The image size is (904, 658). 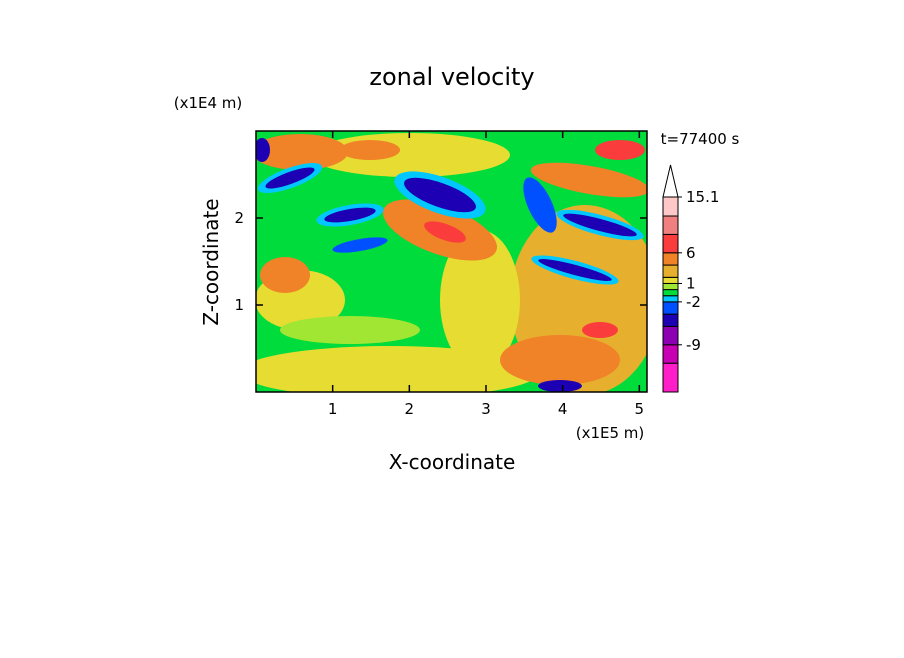 I want to click on x-axis-label: X-coordinate, so click(x=452, y=462).